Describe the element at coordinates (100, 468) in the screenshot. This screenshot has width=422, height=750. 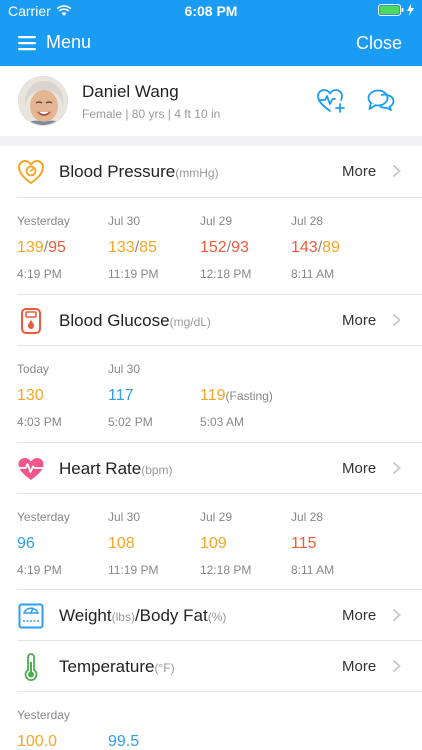
I see `title-text: Heart Rate` at that location.